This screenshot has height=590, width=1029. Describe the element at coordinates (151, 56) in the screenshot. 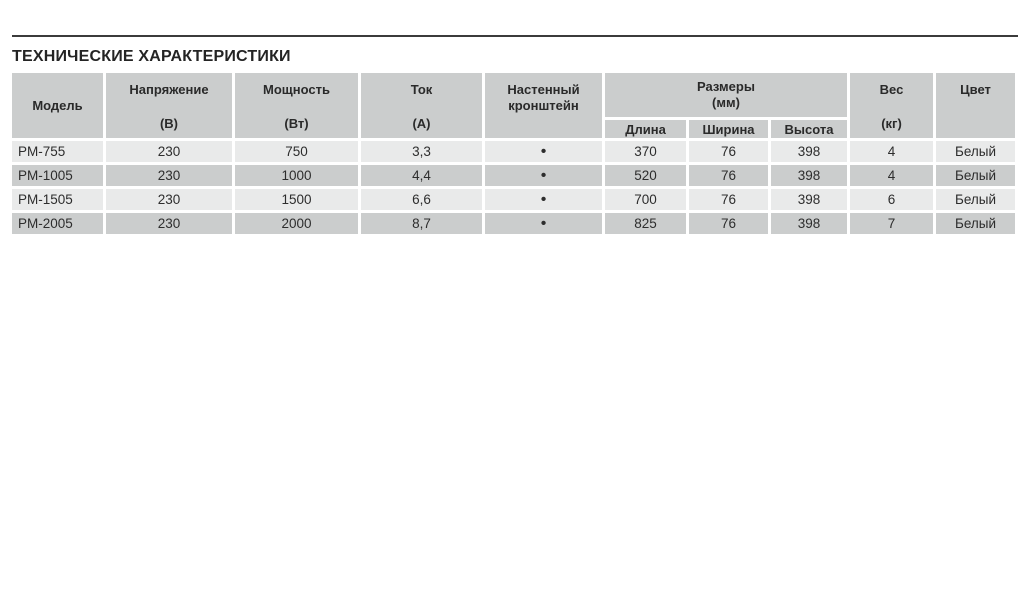

I see `section-title: ТЕХНИЧЕСКИЕ ХАРАКТЕРИСТИКИ` at that location.